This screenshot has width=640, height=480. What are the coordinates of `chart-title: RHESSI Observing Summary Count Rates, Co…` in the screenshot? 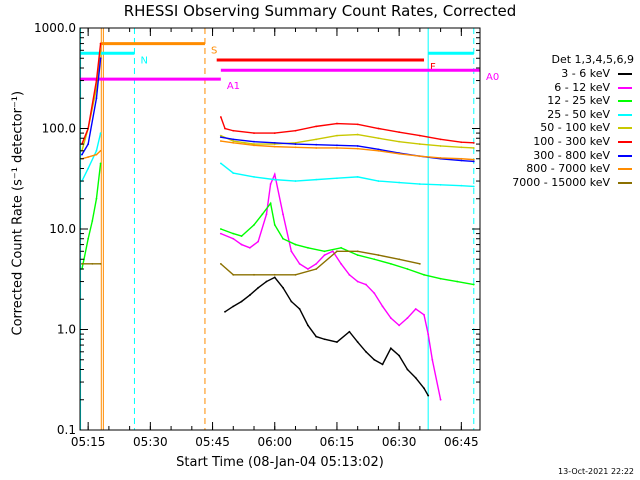 It's located at (320, 11).